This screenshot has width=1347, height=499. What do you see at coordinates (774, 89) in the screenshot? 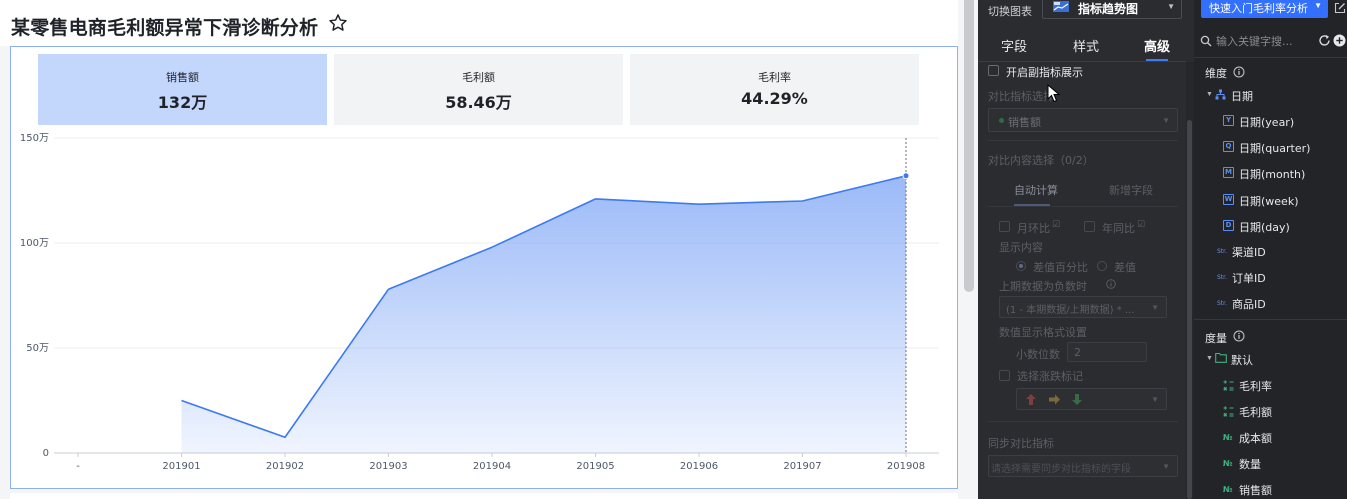
I see `kpi-card-gross-margin: 毛利率 44.29%` at bounding box center [774, 89].